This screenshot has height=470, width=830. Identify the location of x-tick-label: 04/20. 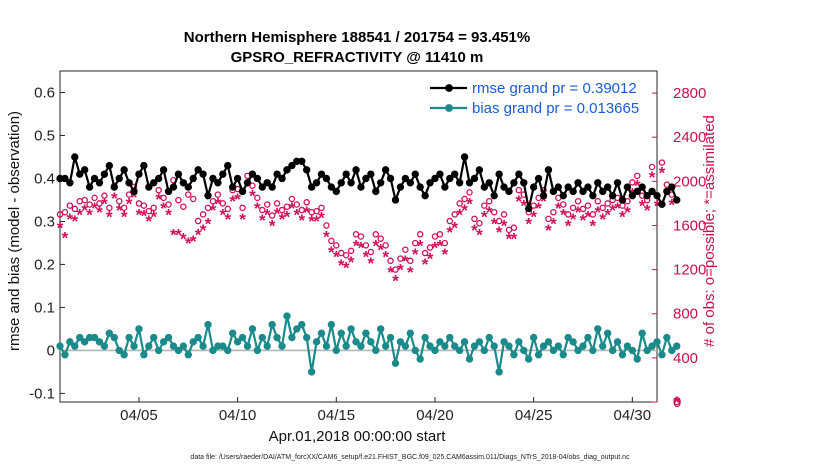
(435, 415).